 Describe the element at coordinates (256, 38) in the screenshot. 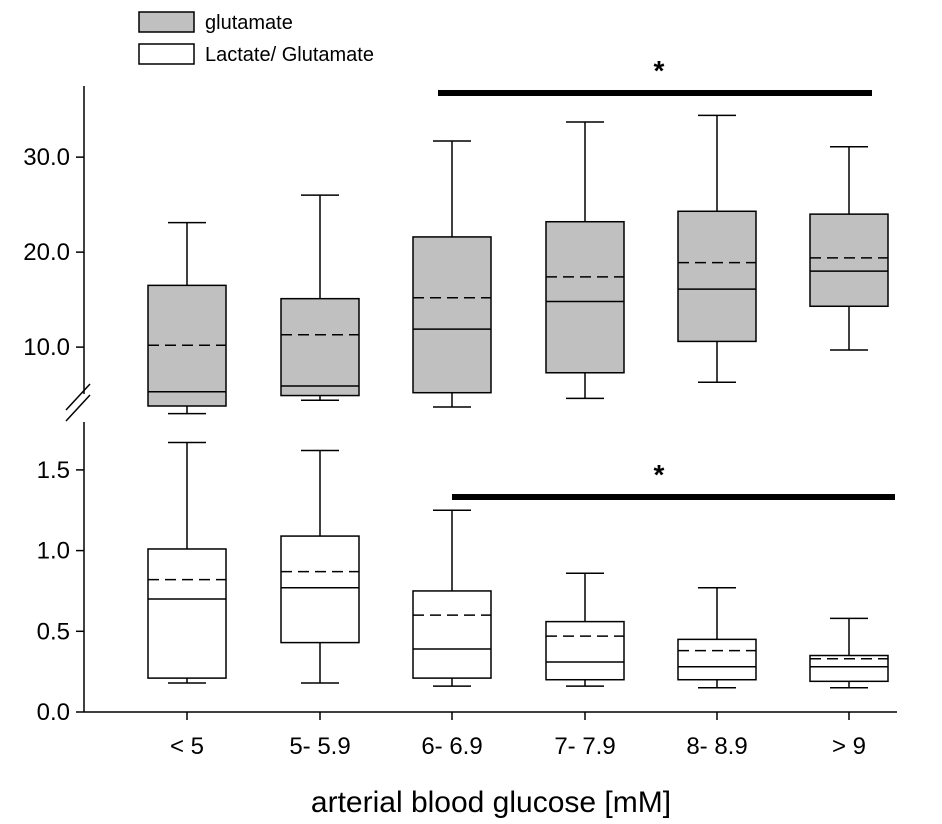

I see `legend: glutamate Lactate/ Glutamate` at that location.